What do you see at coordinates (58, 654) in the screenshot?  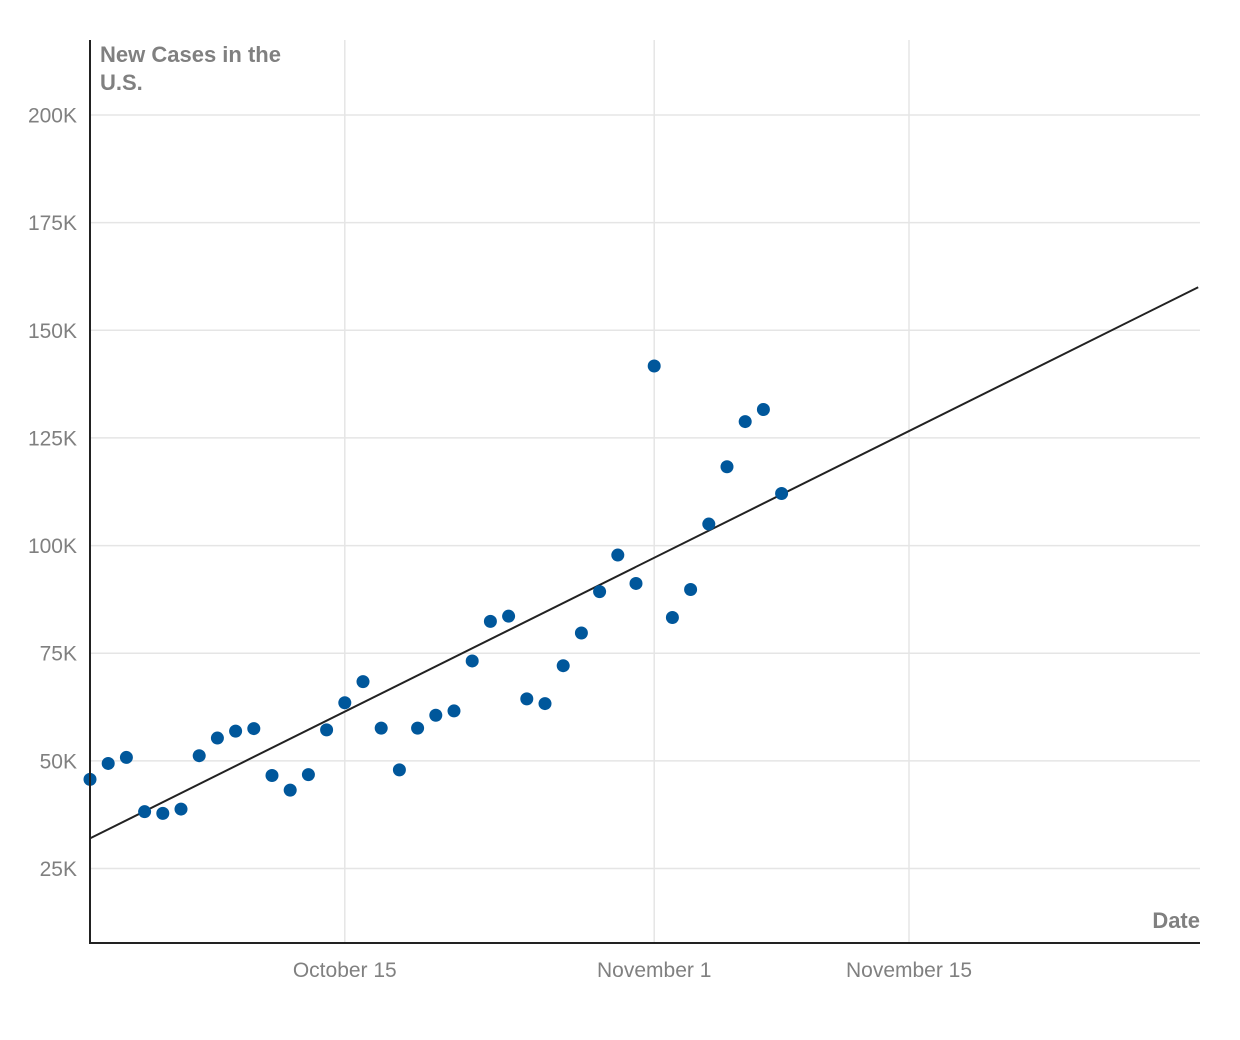 I see `y-tick-label: 75K` at bounding box center [58, 654].